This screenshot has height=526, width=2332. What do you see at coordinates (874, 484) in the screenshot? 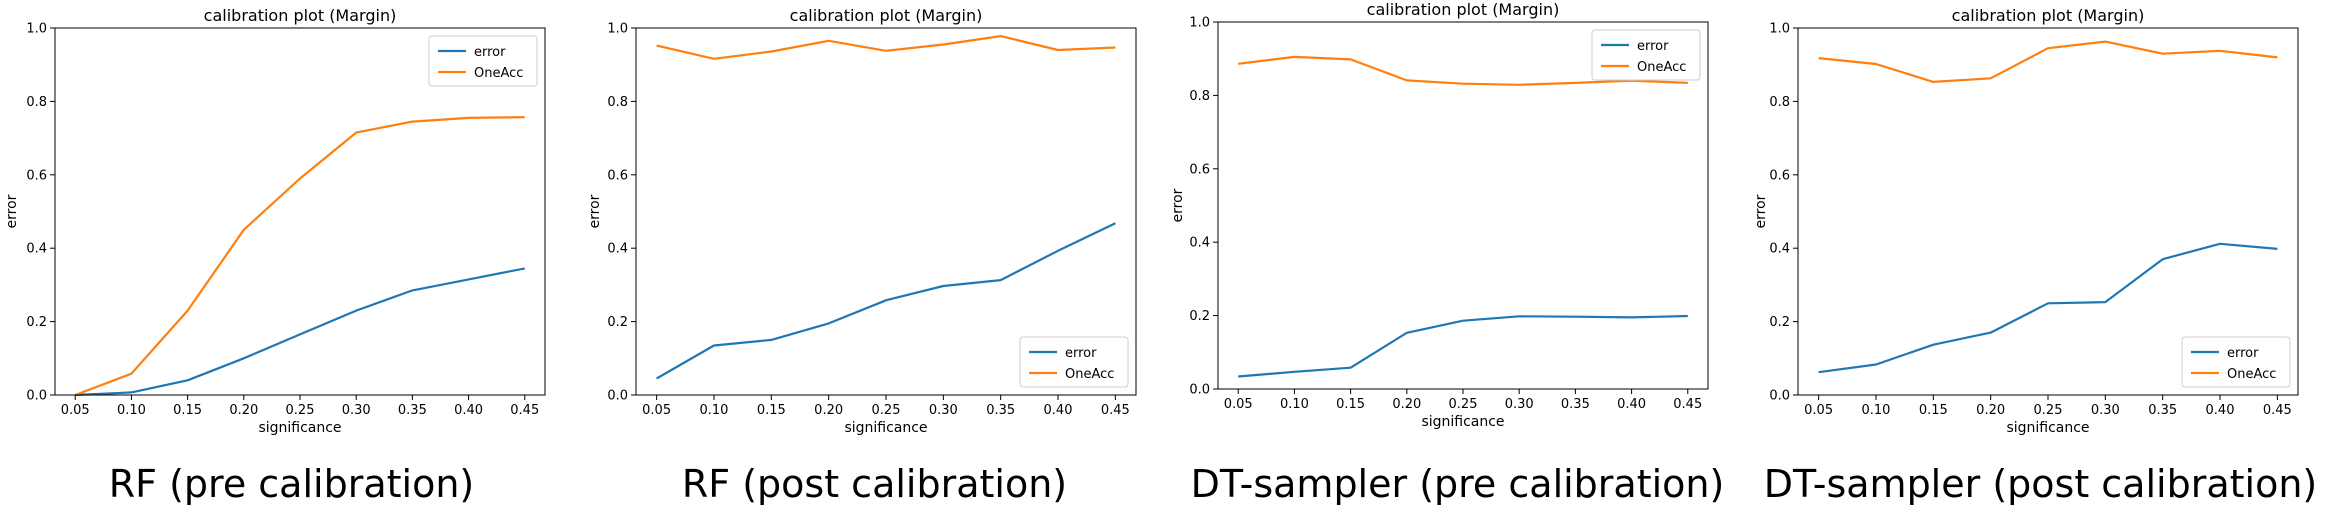
I see `chart-caption-rf-post: RF (post calibration)` at bounding box center [874, 484].